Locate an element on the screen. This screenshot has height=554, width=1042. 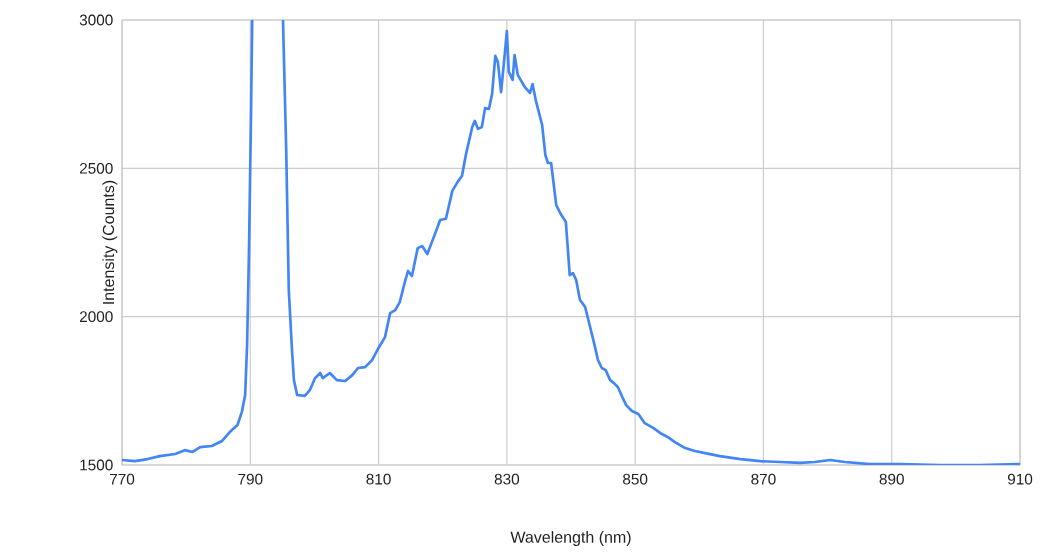
x-tick-label: 910 is located at coordinates (1020, 479).